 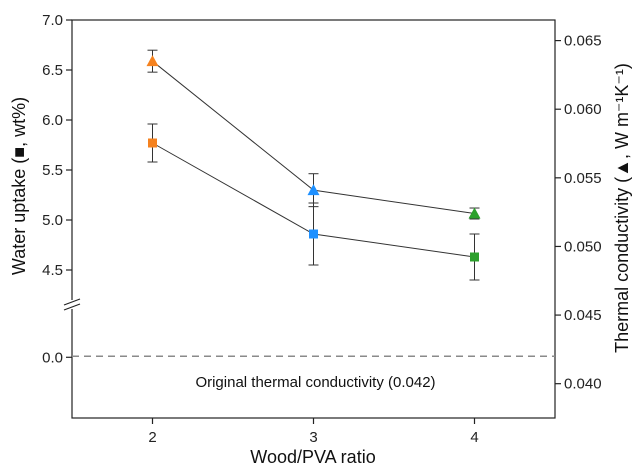 What do you see at coordinates (313, 437) in the screenshot?
I see `x-tick-label: 3` at bounding box center [313, 437].